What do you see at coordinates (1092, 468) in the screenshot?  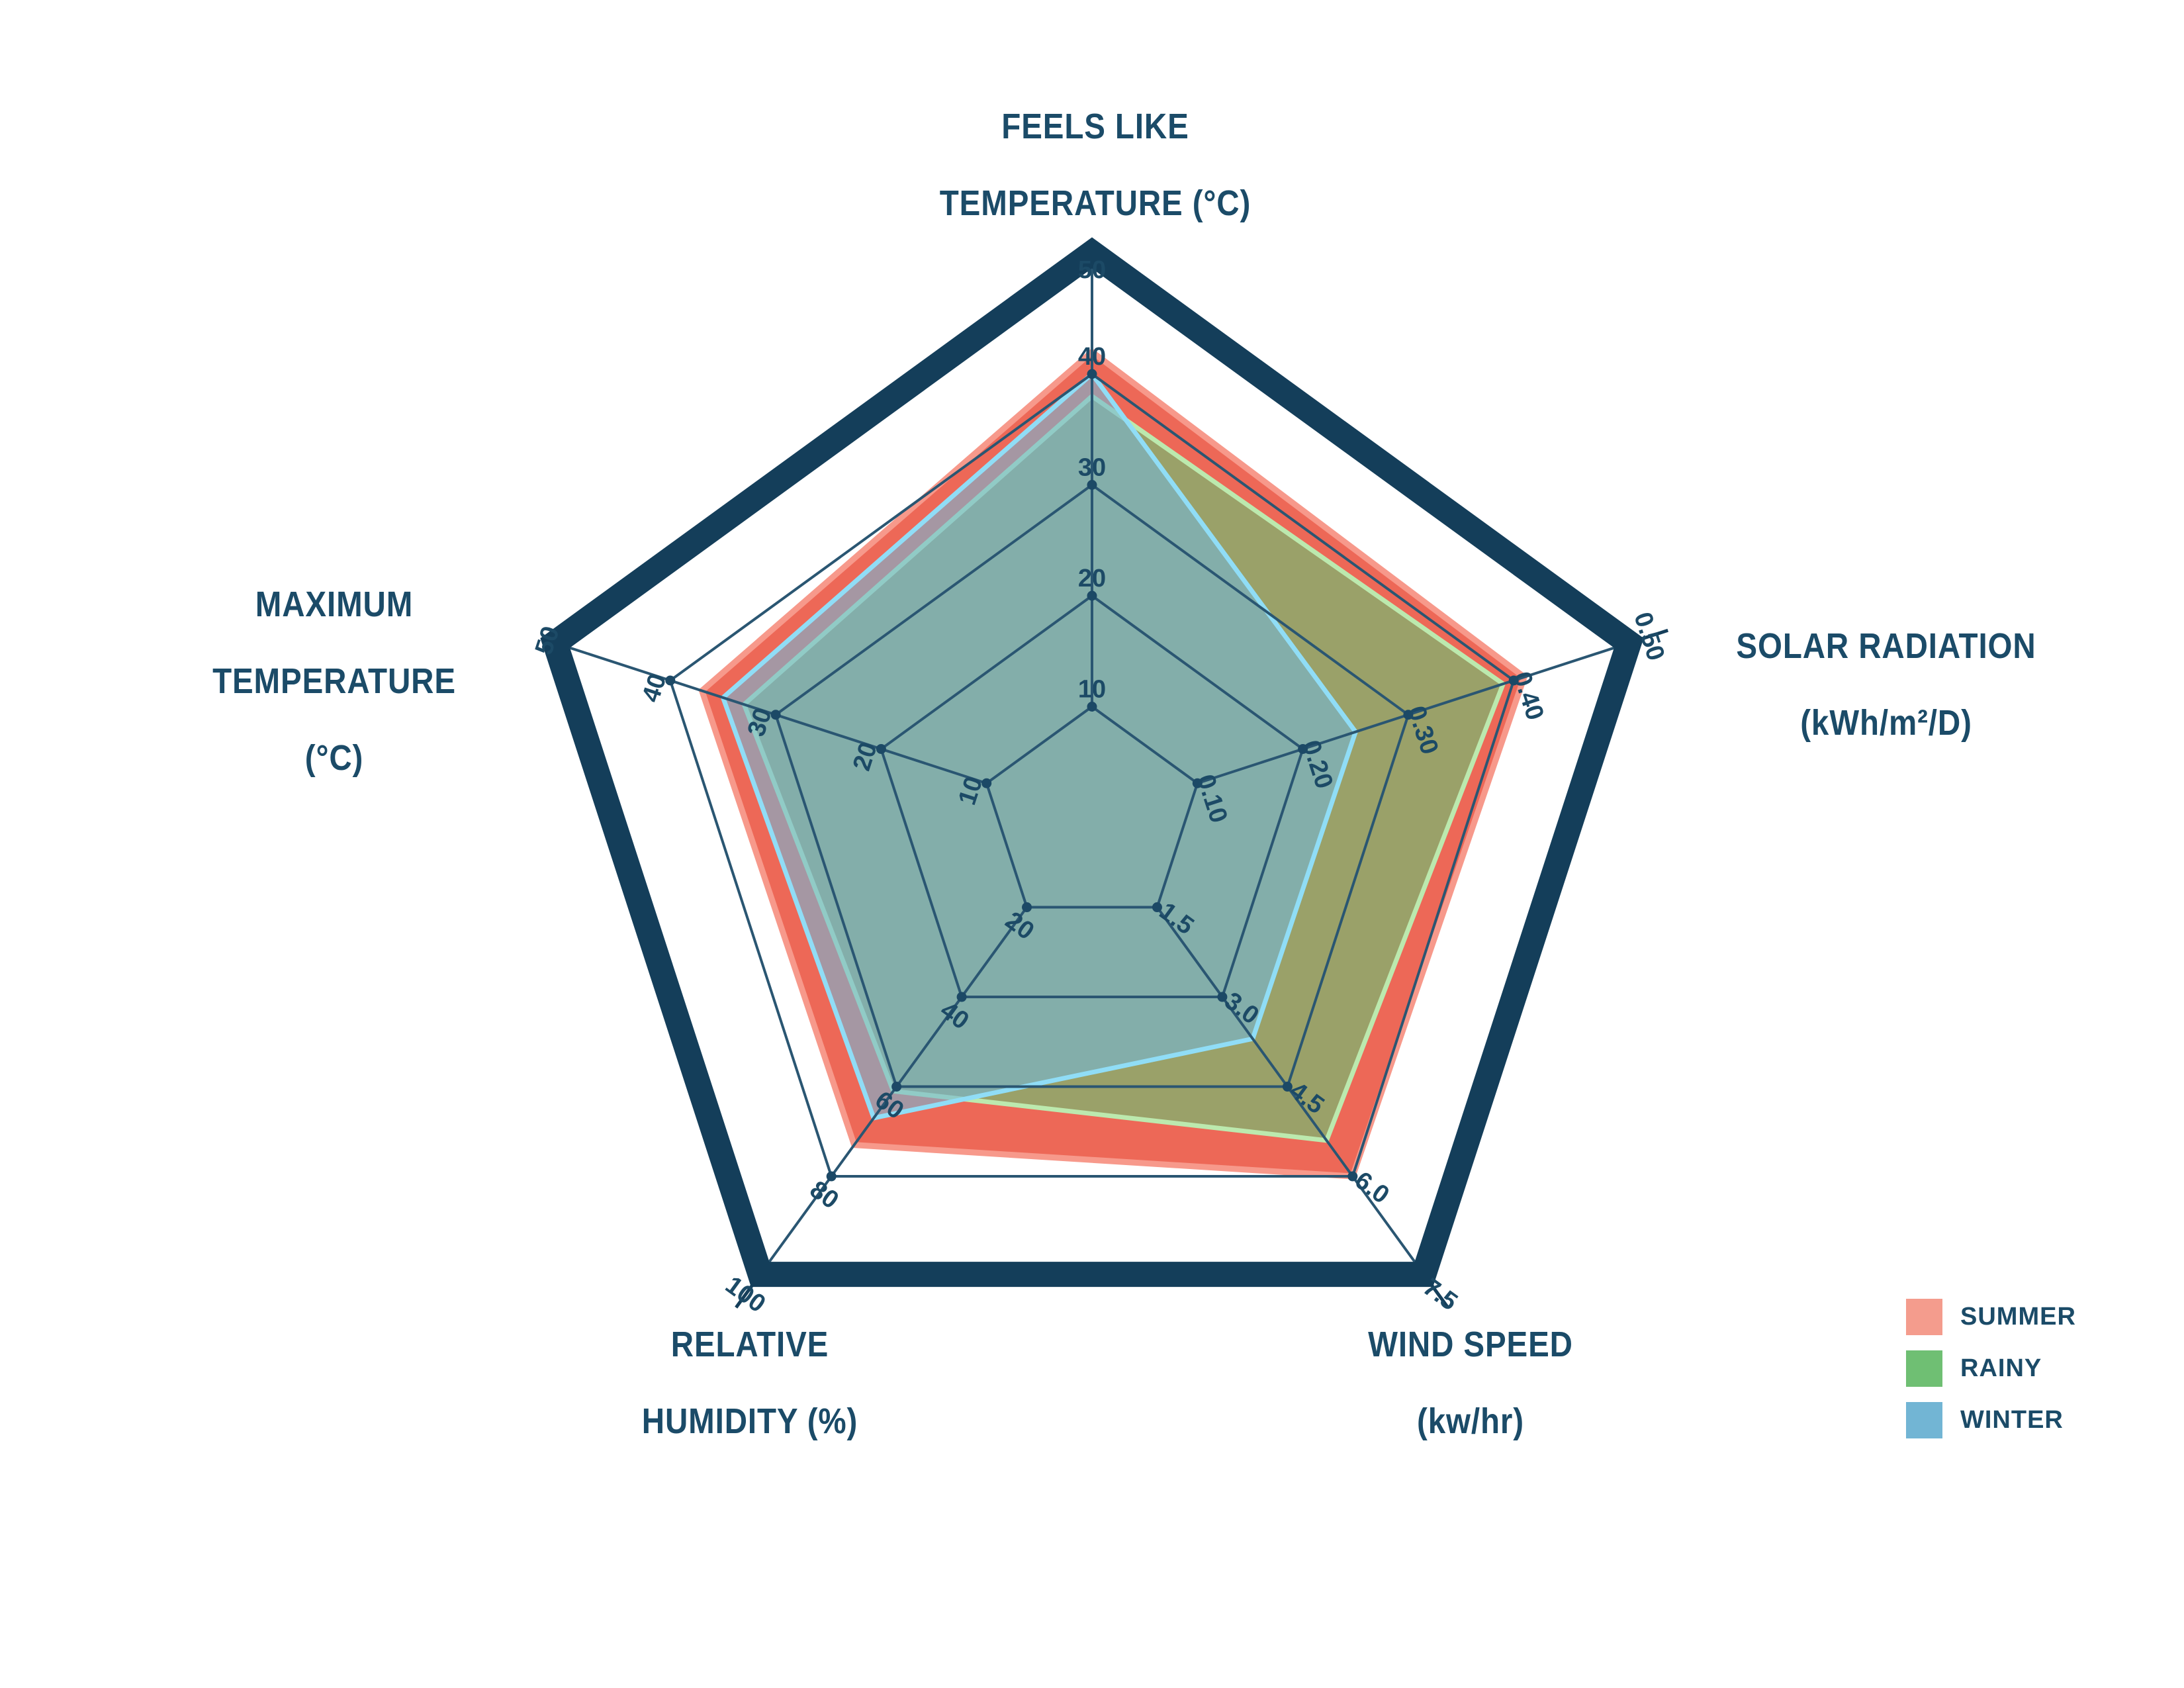 I see `tick-label-feels_like_temperature-3: 30` at bounding box center [1092, 468].